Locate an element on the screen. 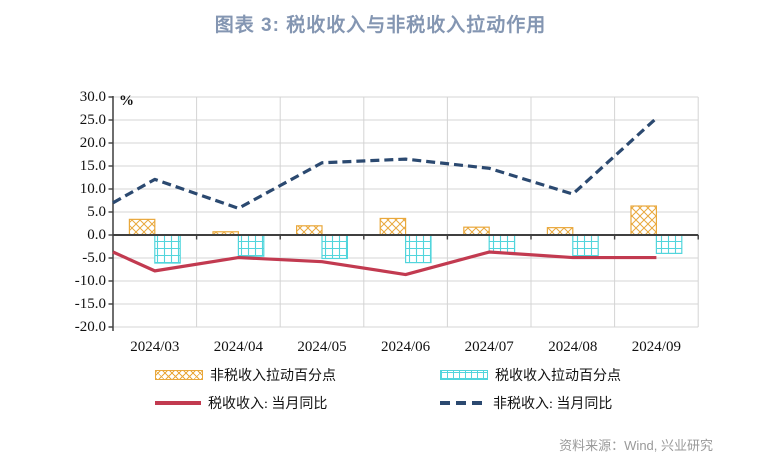 The image size is (761, 461). x-tick-label: 2024/06 is located at coordinates (406, 347).